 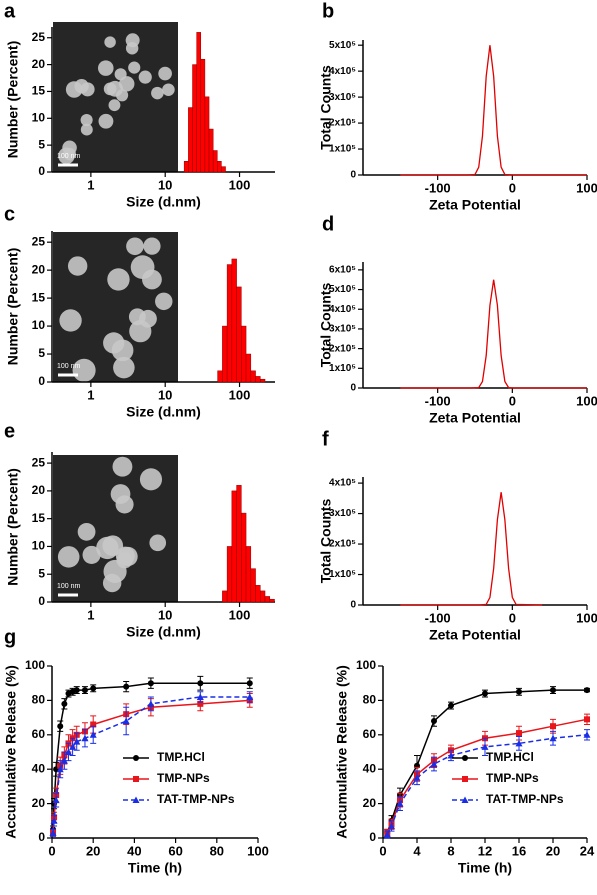 I want to click on scale-bar-label: 100 nm, so click(x=69, y=366).